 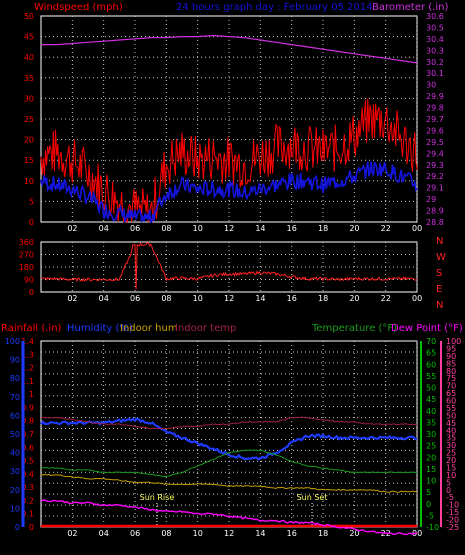 What do you see at coordinates (435, 96) in the screenshot?
I see `y-tick-barometer: 29.9` at bounding box center [435, 96].